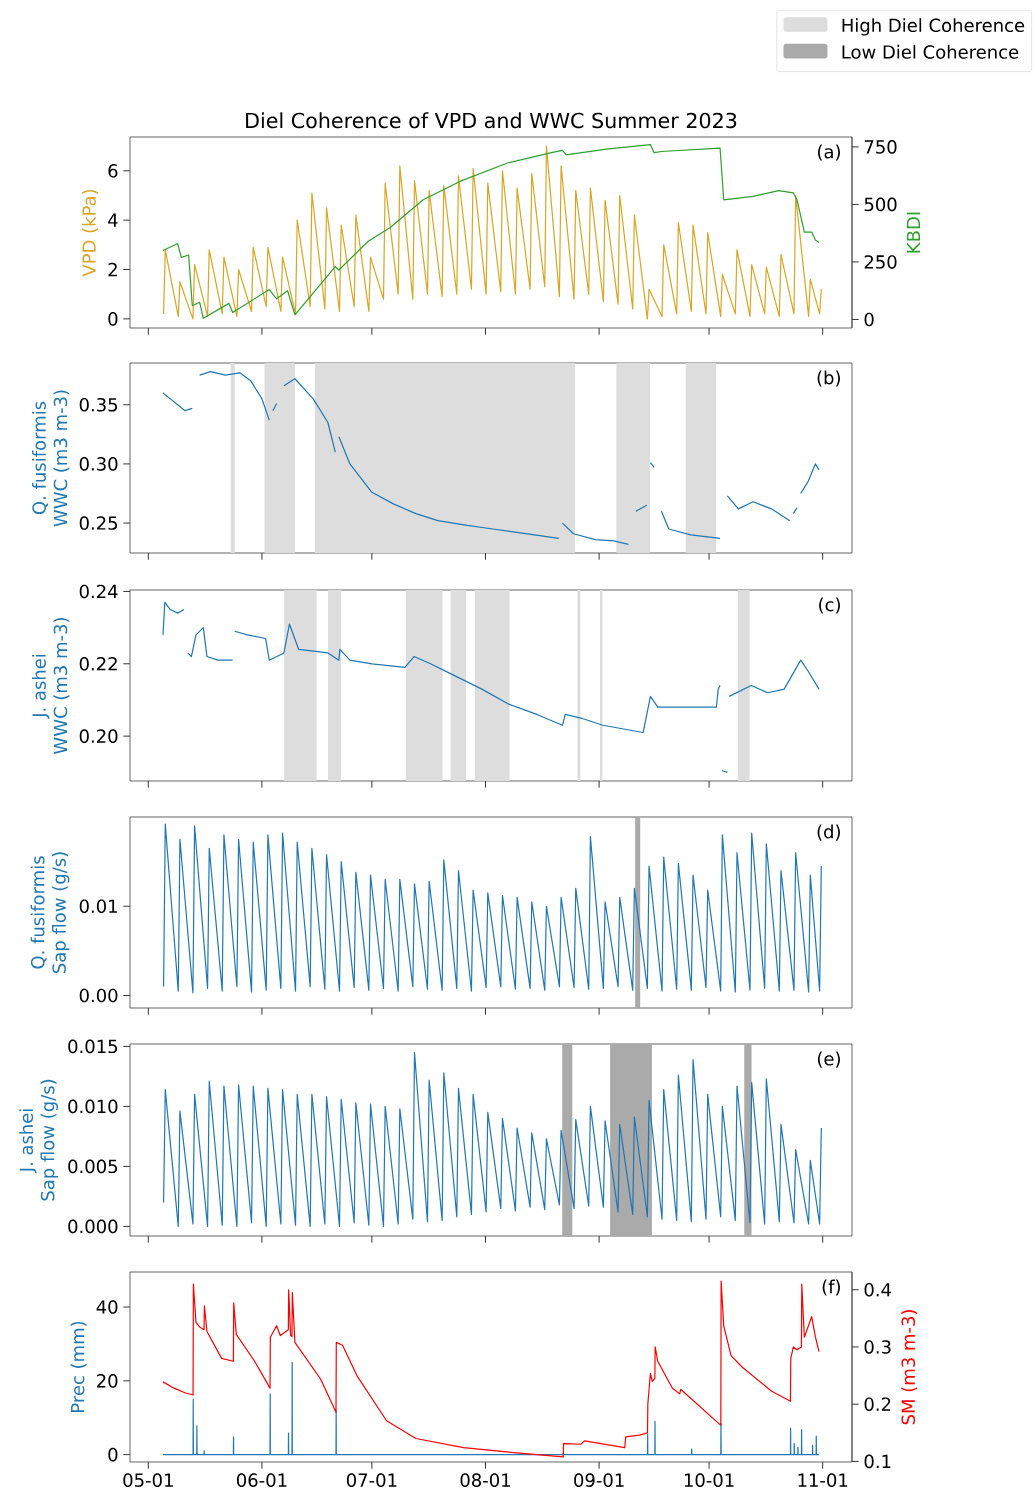  What do you see at coordinates (599, 1480) in the screenshot?
I see `x-tick-label: 09-01` at bounding box center [599, 1480].